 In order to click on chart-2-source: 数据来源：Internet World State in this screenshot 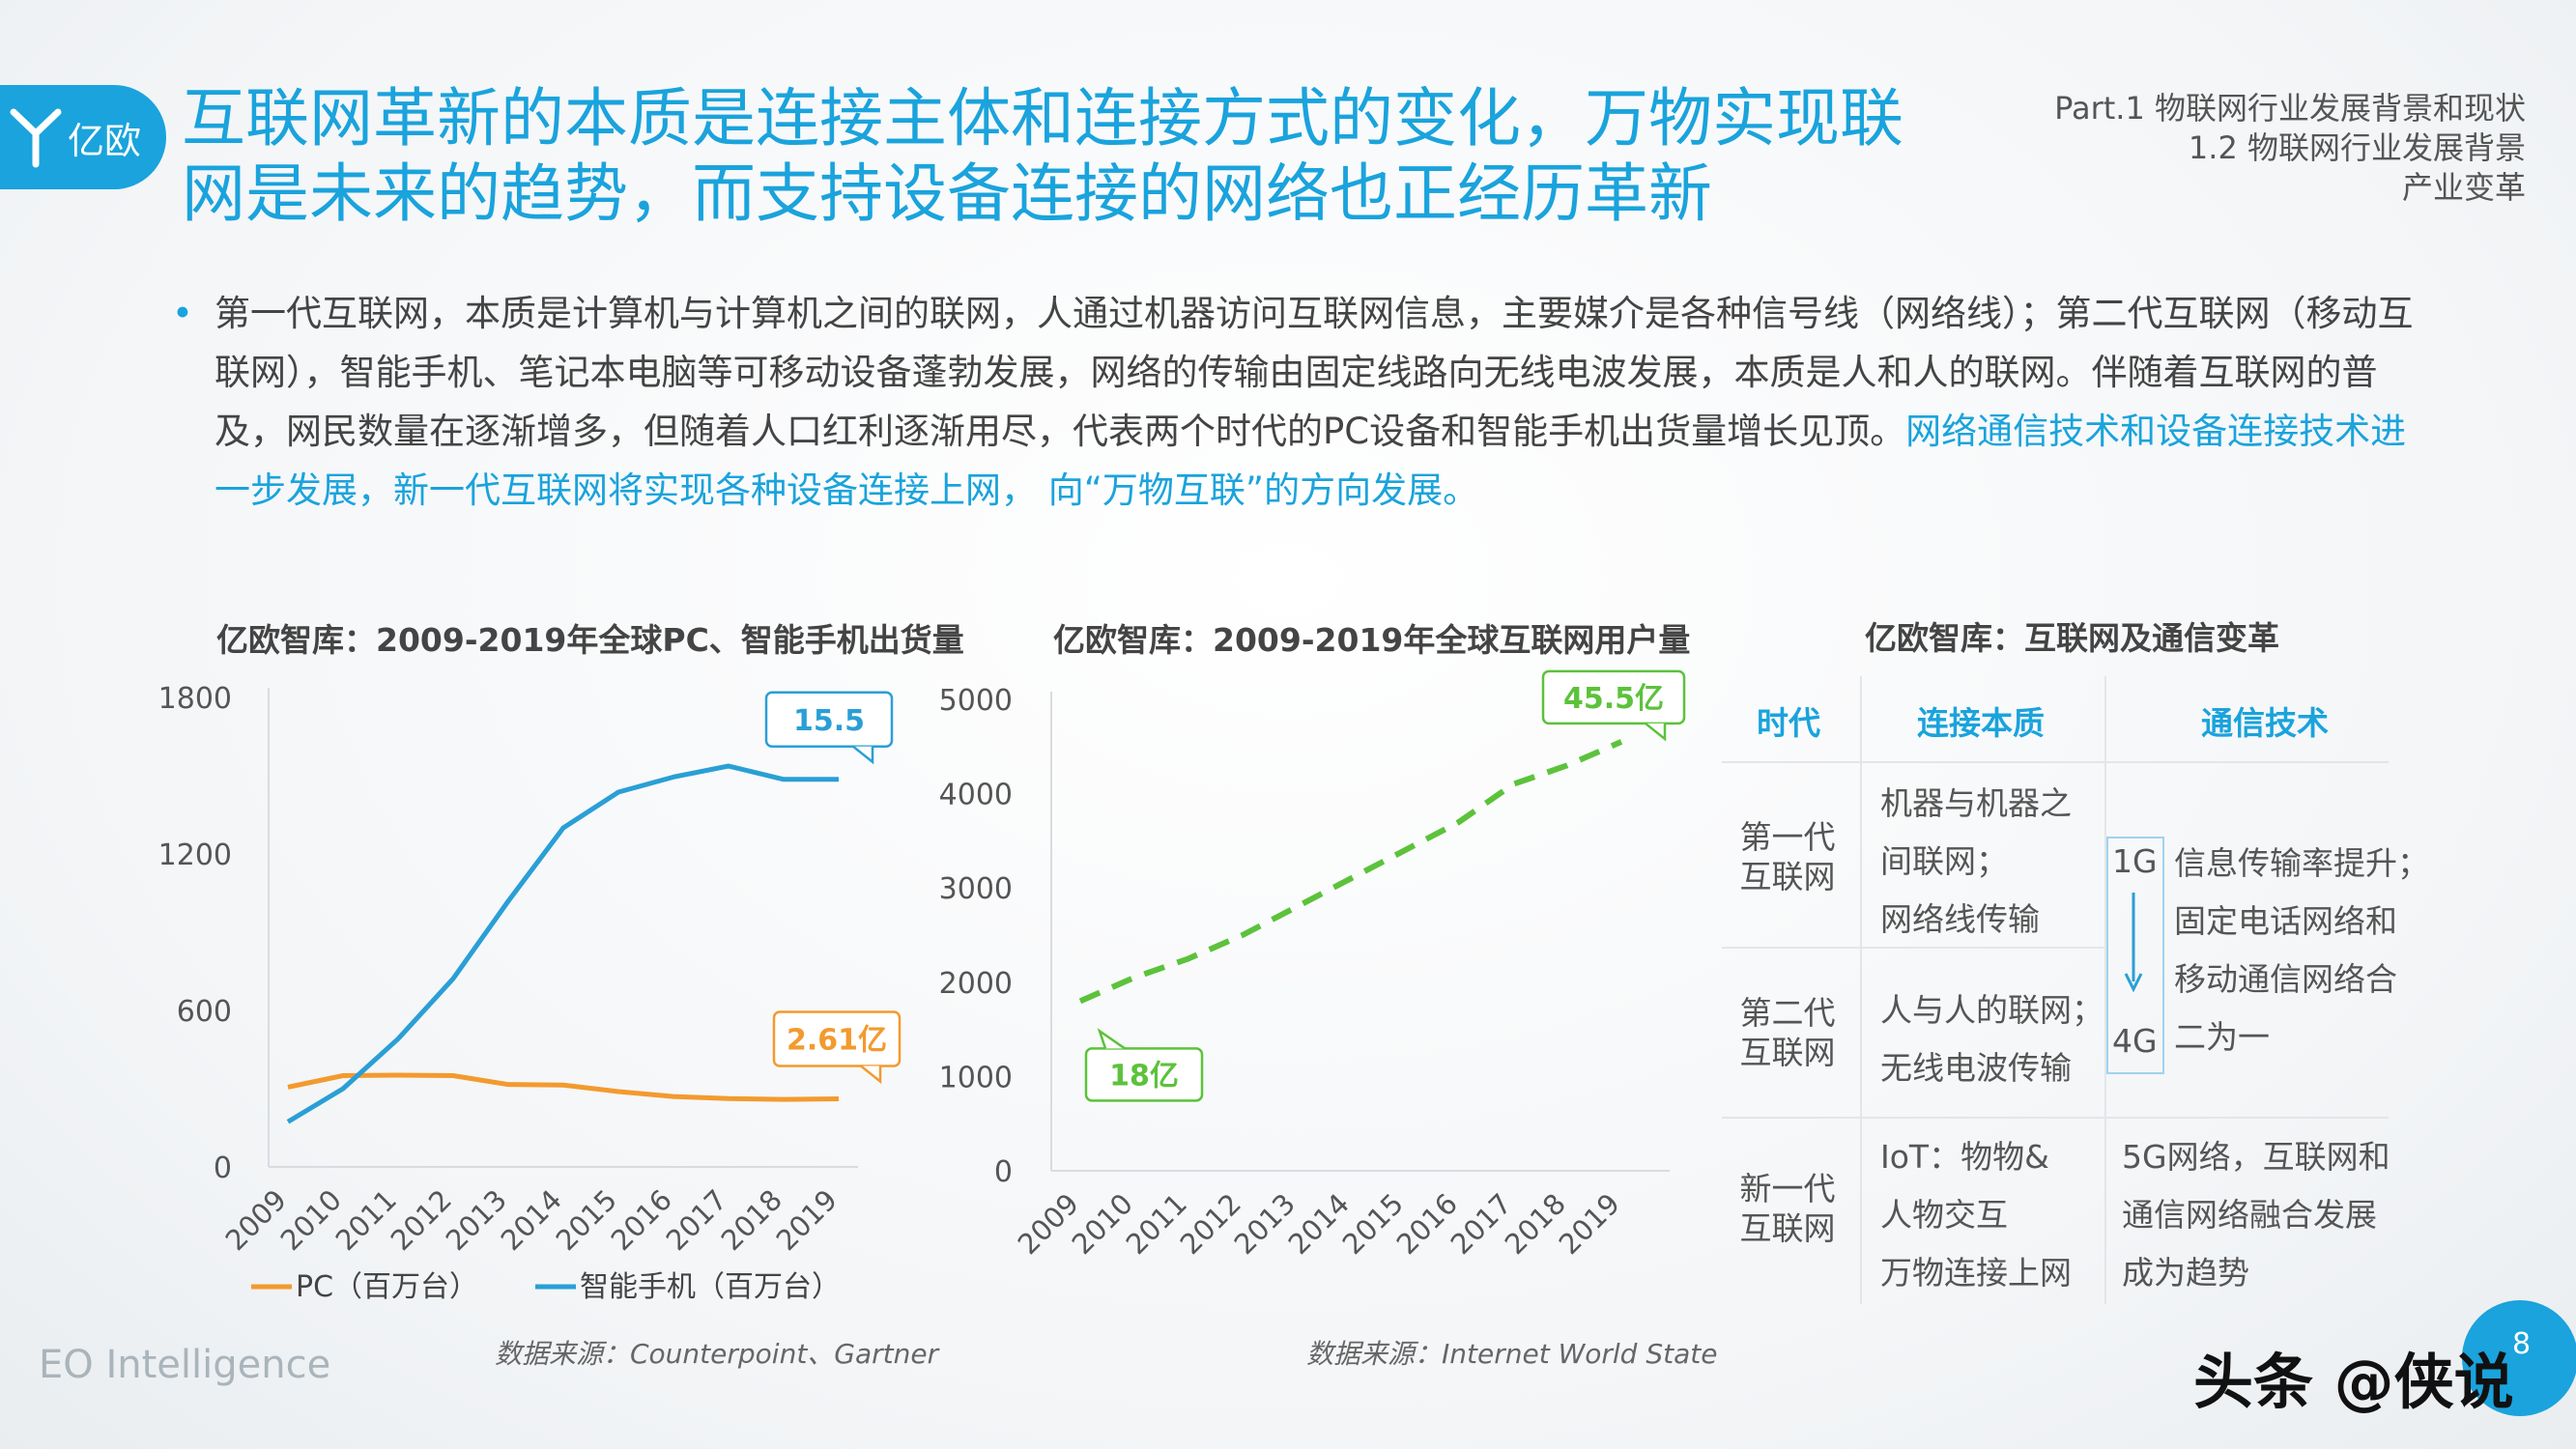, I will do `click(1512, 1354)`.